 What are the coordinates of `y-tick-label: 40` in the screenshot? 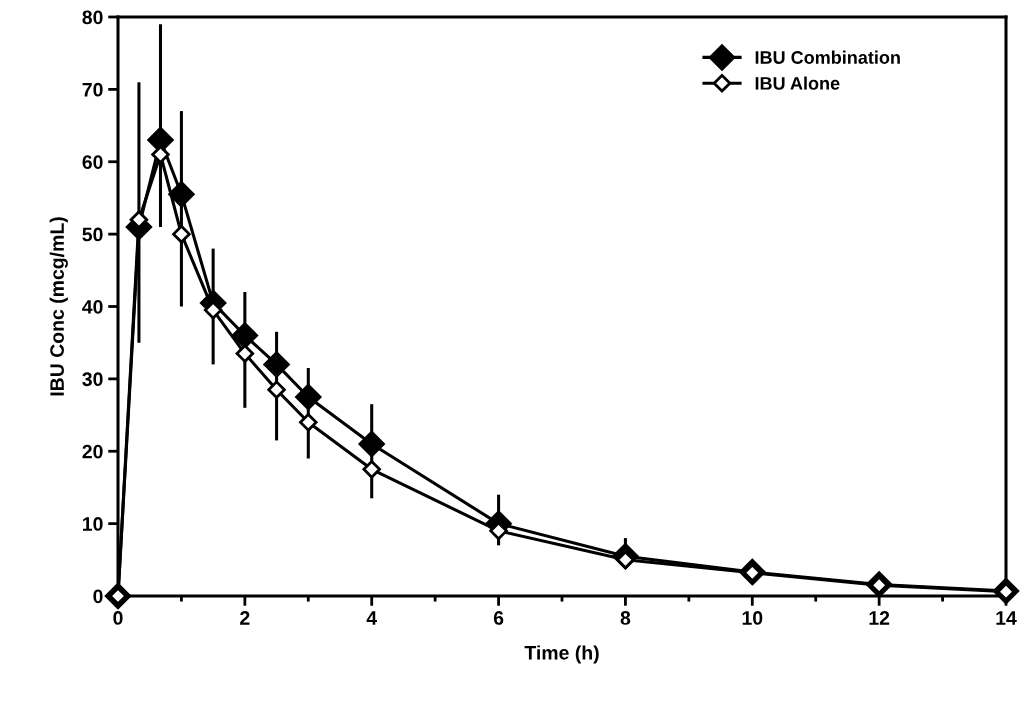 It's located at (92, 306).